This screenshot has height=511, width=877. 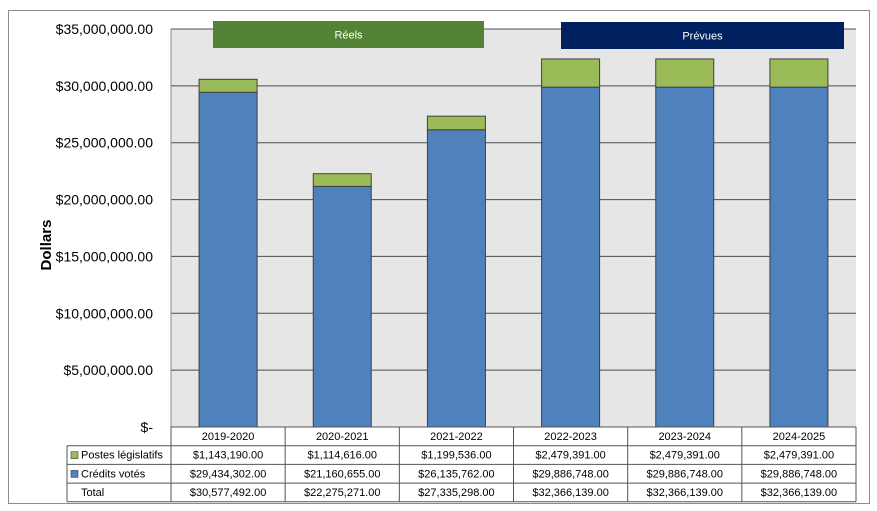 I want to click on period-banner-label: Prévues, so click(x=702, y=37).